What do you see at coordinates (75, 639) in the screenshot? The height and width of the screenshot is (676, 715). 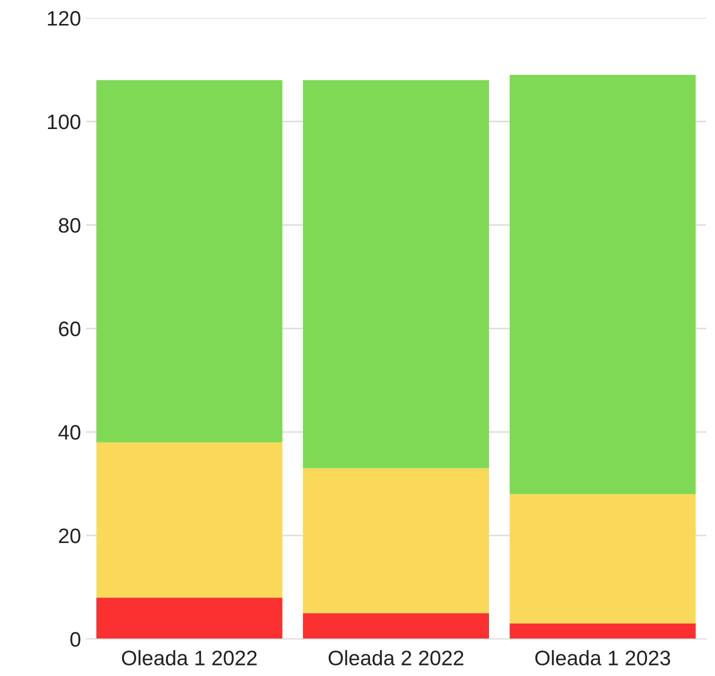 I see `y-tick-label: 0` at bounding box center [75, 639].